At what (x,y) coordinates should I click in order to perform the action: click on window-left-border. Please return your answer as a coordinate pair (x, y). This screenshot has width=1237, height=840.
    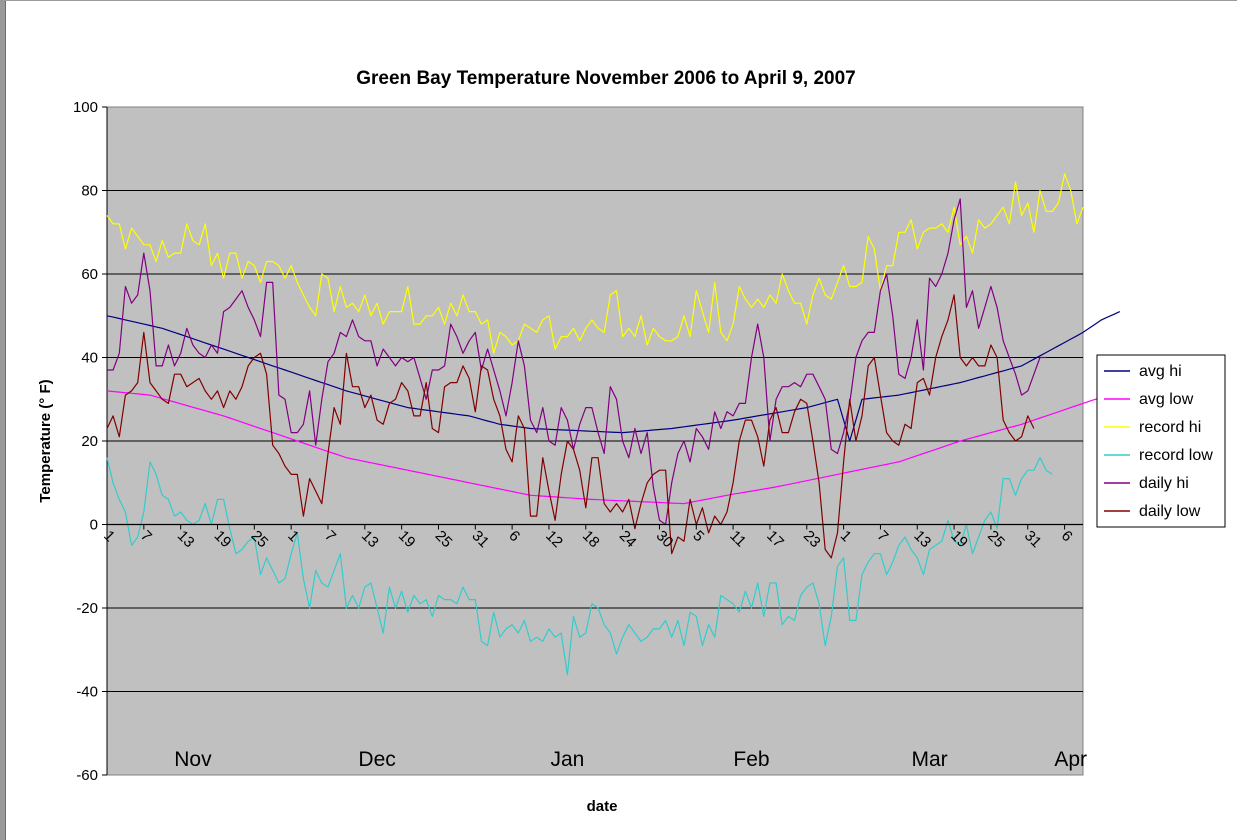
    Looking at the image, I should click on (3, 420).